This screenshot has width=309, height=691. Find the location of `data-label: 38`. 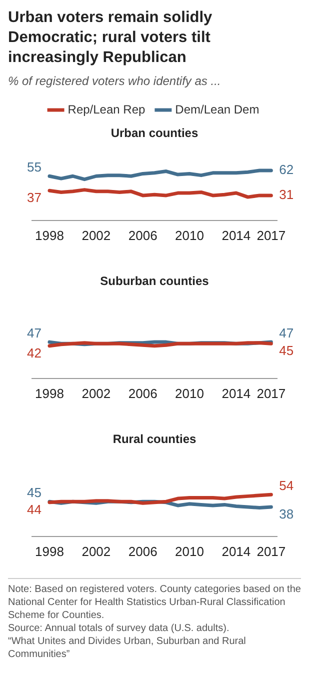

data-label: 38 is located at coordinates (286, 514).